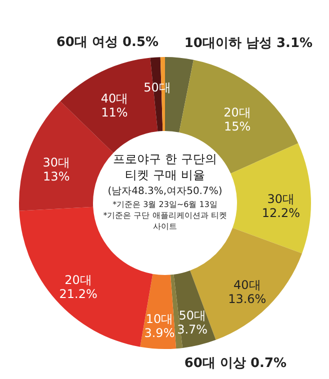 The image size is (329, 379). I want to click on data-label: 11%, so click(114, 113).